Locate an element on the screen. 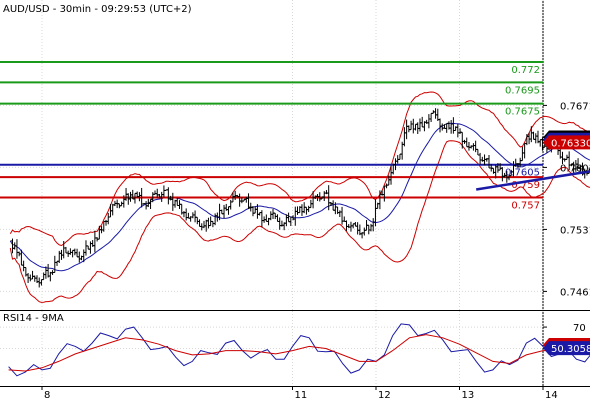 This screenshot has height=400, width=590. level-label: 0.7605 is located at coordinates (522, 173).